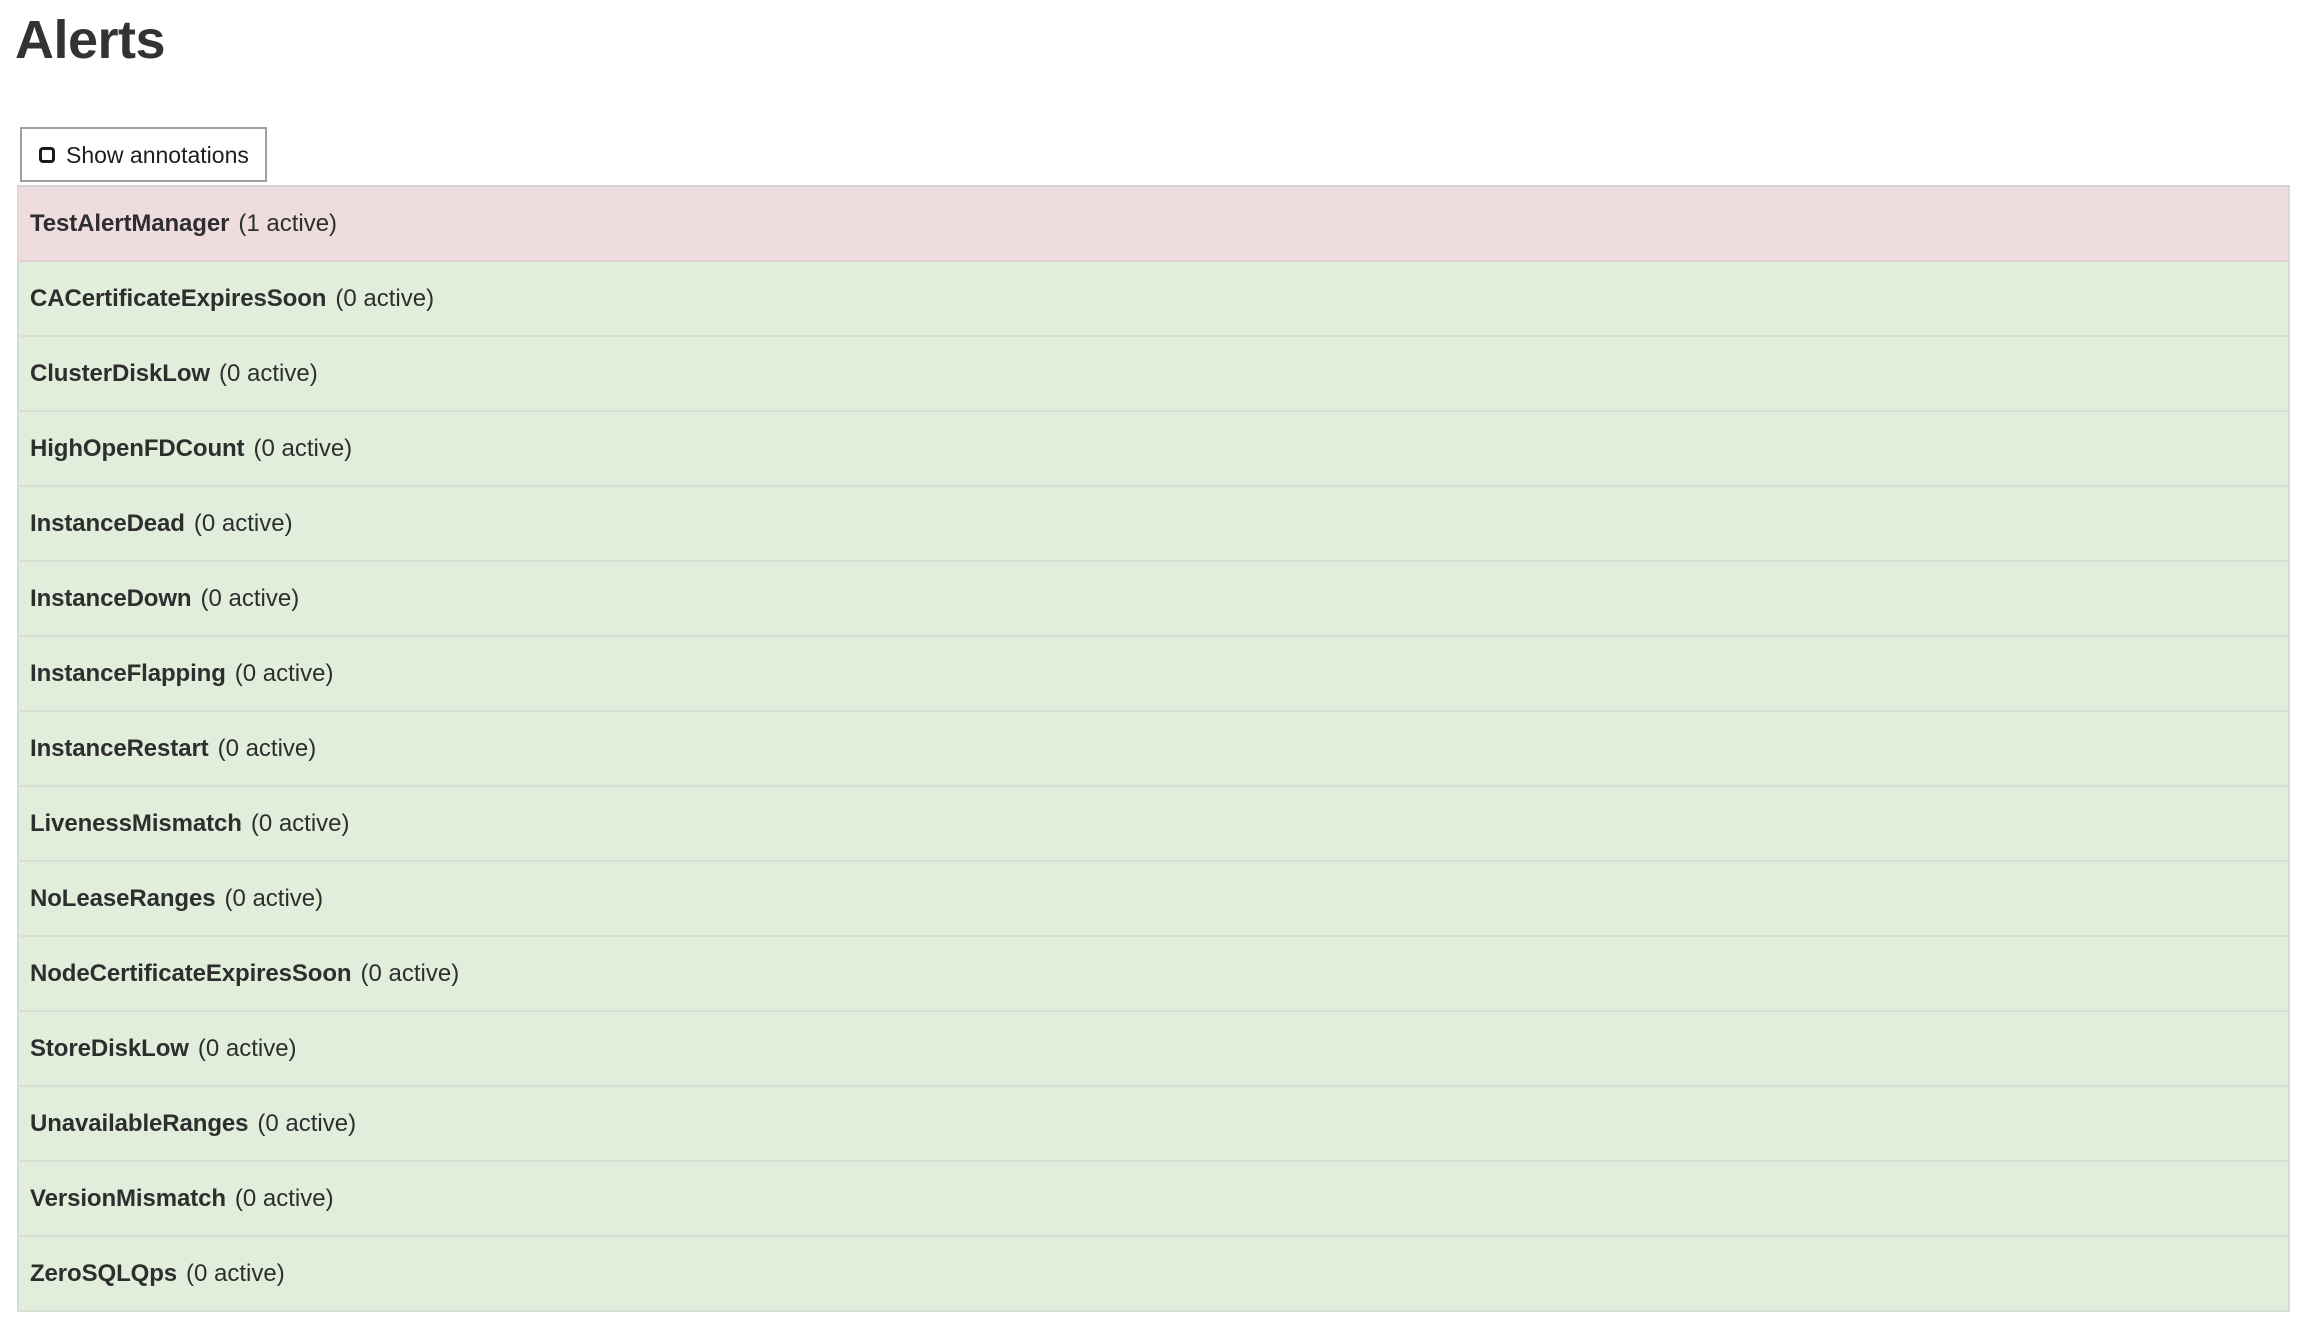 The width and height of the screenshot is (2312, 1332). Describe the element at coordinates (1153, 374) in the screenshot. I see `alert-row: ClusterDiskLow (0 active)` at that location.